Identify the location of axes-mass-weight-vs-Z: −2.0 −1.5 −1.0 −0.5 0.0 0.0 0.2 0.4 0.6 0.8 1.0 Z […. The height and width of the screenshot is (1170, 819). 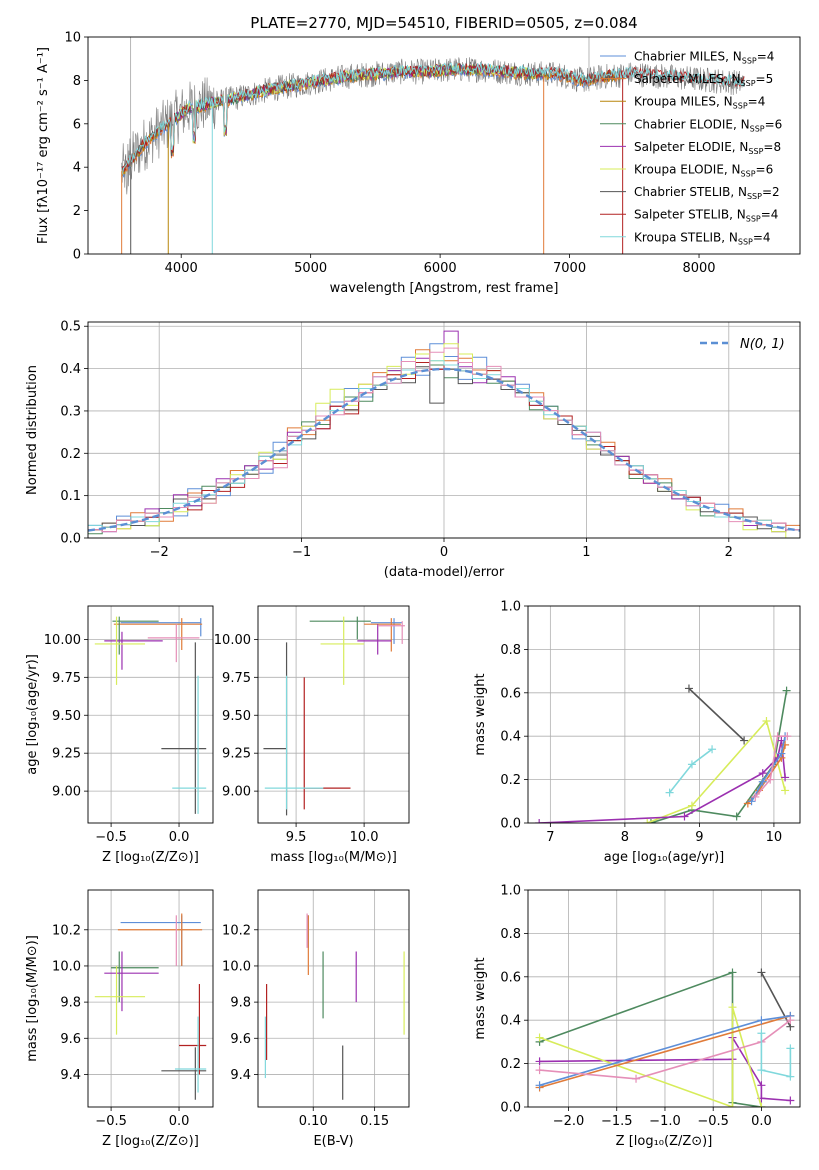
(637, 1016).